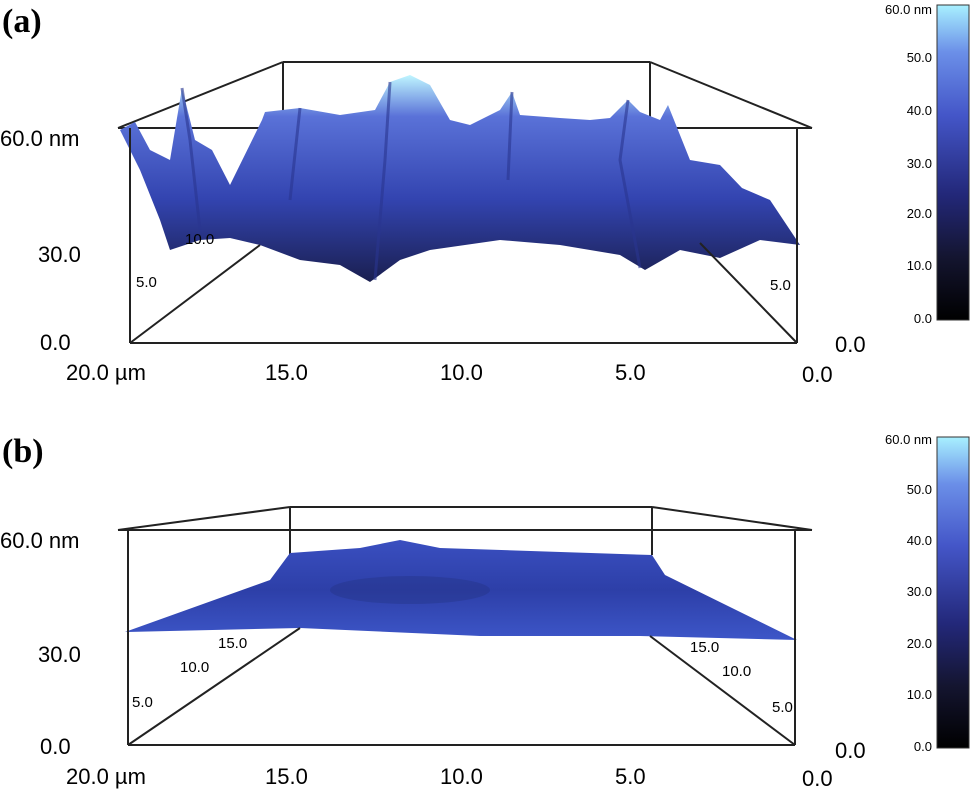 The width and height of the screenshot is (970, 791). I want to click on surface, so click(461, 590).